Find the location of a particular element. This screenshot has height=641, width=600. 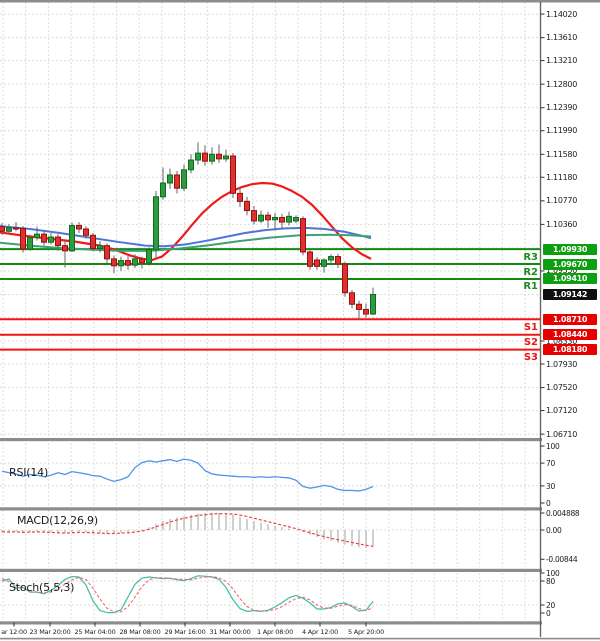

macd-line is located at coordinates (187, 530).